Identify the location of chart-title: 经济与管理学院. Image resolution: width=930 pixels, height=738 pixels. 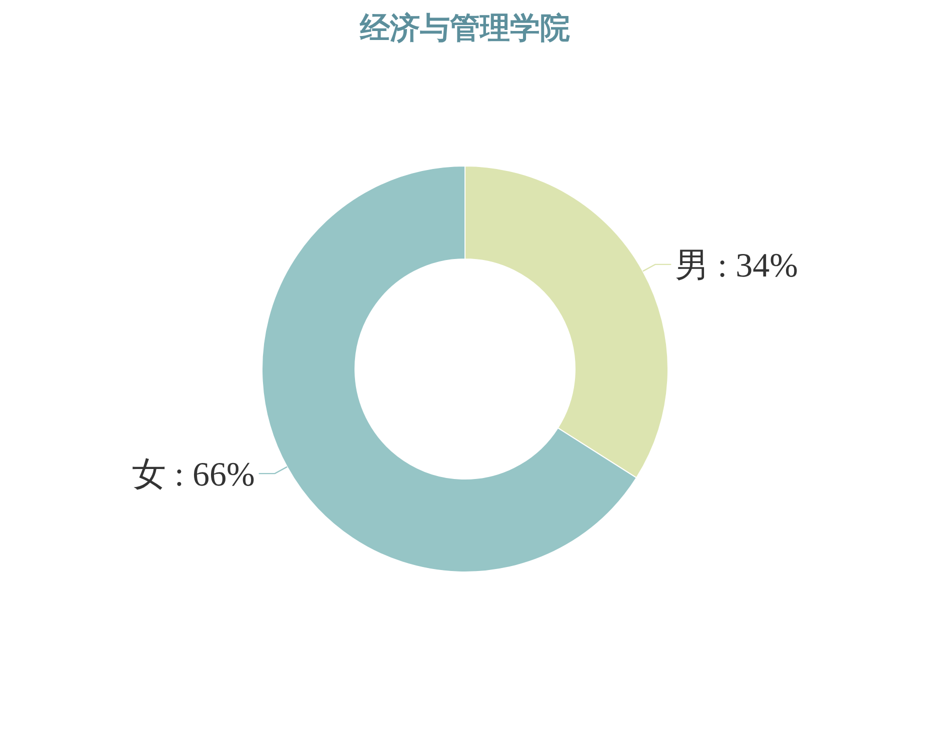
(464, 28).